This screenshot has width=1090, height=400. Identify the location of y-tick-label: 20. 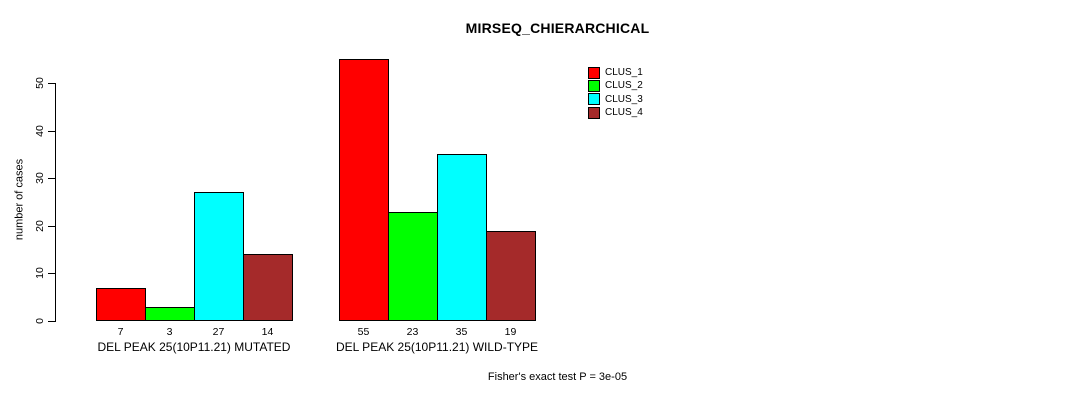
(40, 225).